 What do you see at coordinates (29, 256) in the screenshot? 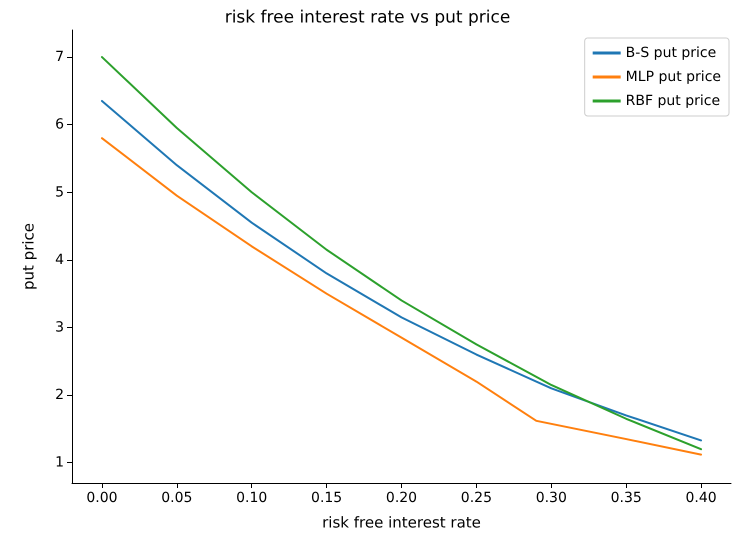
I see `y-axis-title: put price` at bounding box center [29, 256].